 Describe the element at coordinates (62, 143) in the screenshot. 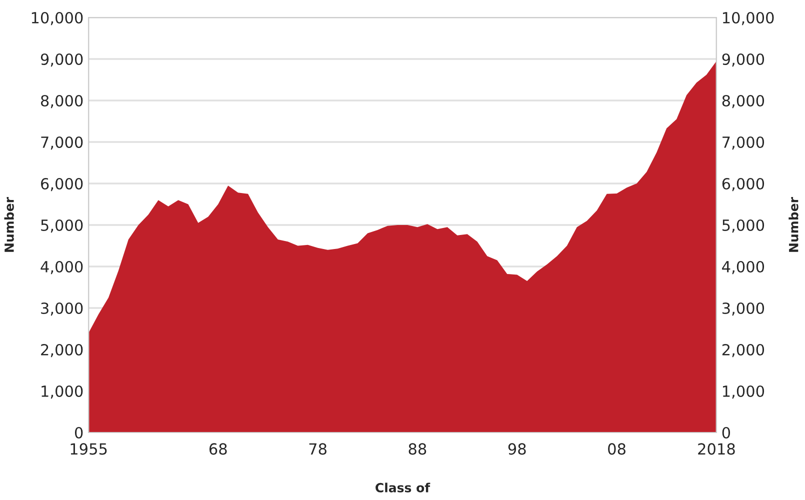

I see `y-tick-label: 7,000` at that location.